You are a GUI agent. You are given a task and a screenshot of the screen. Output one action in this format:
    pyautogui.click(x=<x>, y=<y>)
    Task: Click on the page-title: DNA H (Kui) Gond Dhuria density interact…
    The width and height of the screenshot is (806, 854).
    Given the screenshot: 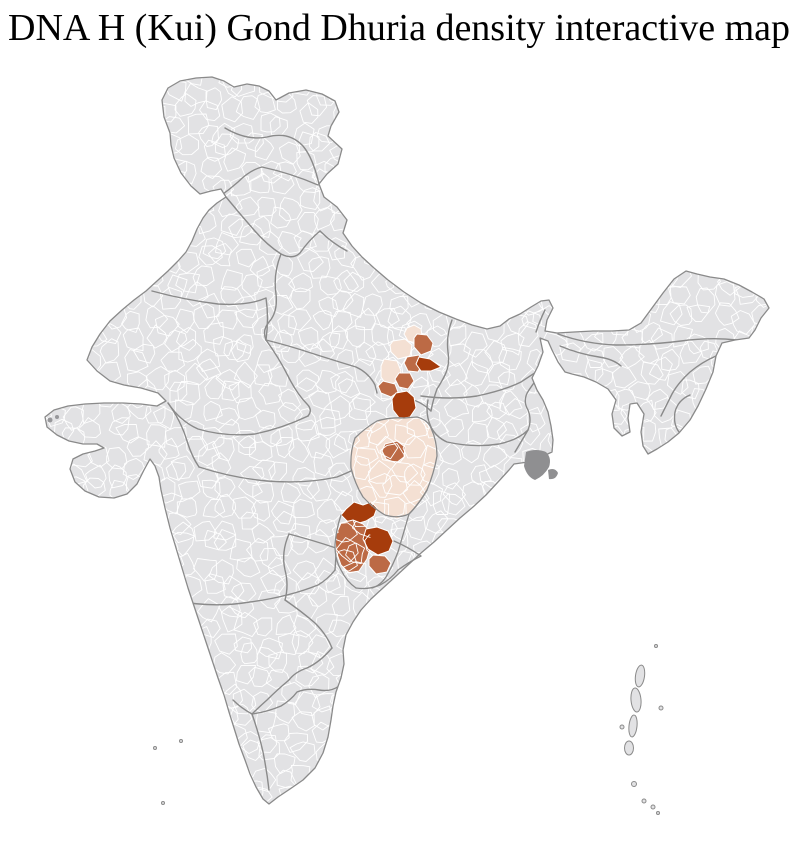 What is the action you would take?
    pyautogui.click(x=399, y=28)
    